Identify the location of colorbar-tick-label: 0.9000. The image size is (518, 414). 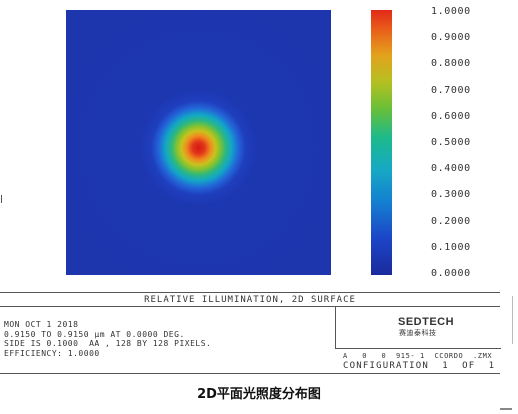
(451, 38).